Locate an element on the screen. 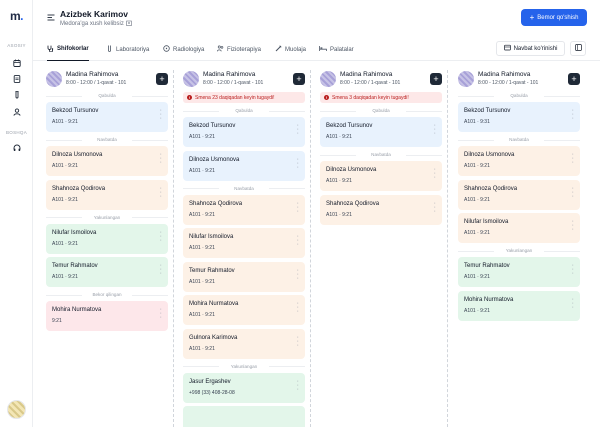 The image size is (600, 427). patient-card: Mohira Nurmatova 9:21 · · · is located at coordinates (107, 316).